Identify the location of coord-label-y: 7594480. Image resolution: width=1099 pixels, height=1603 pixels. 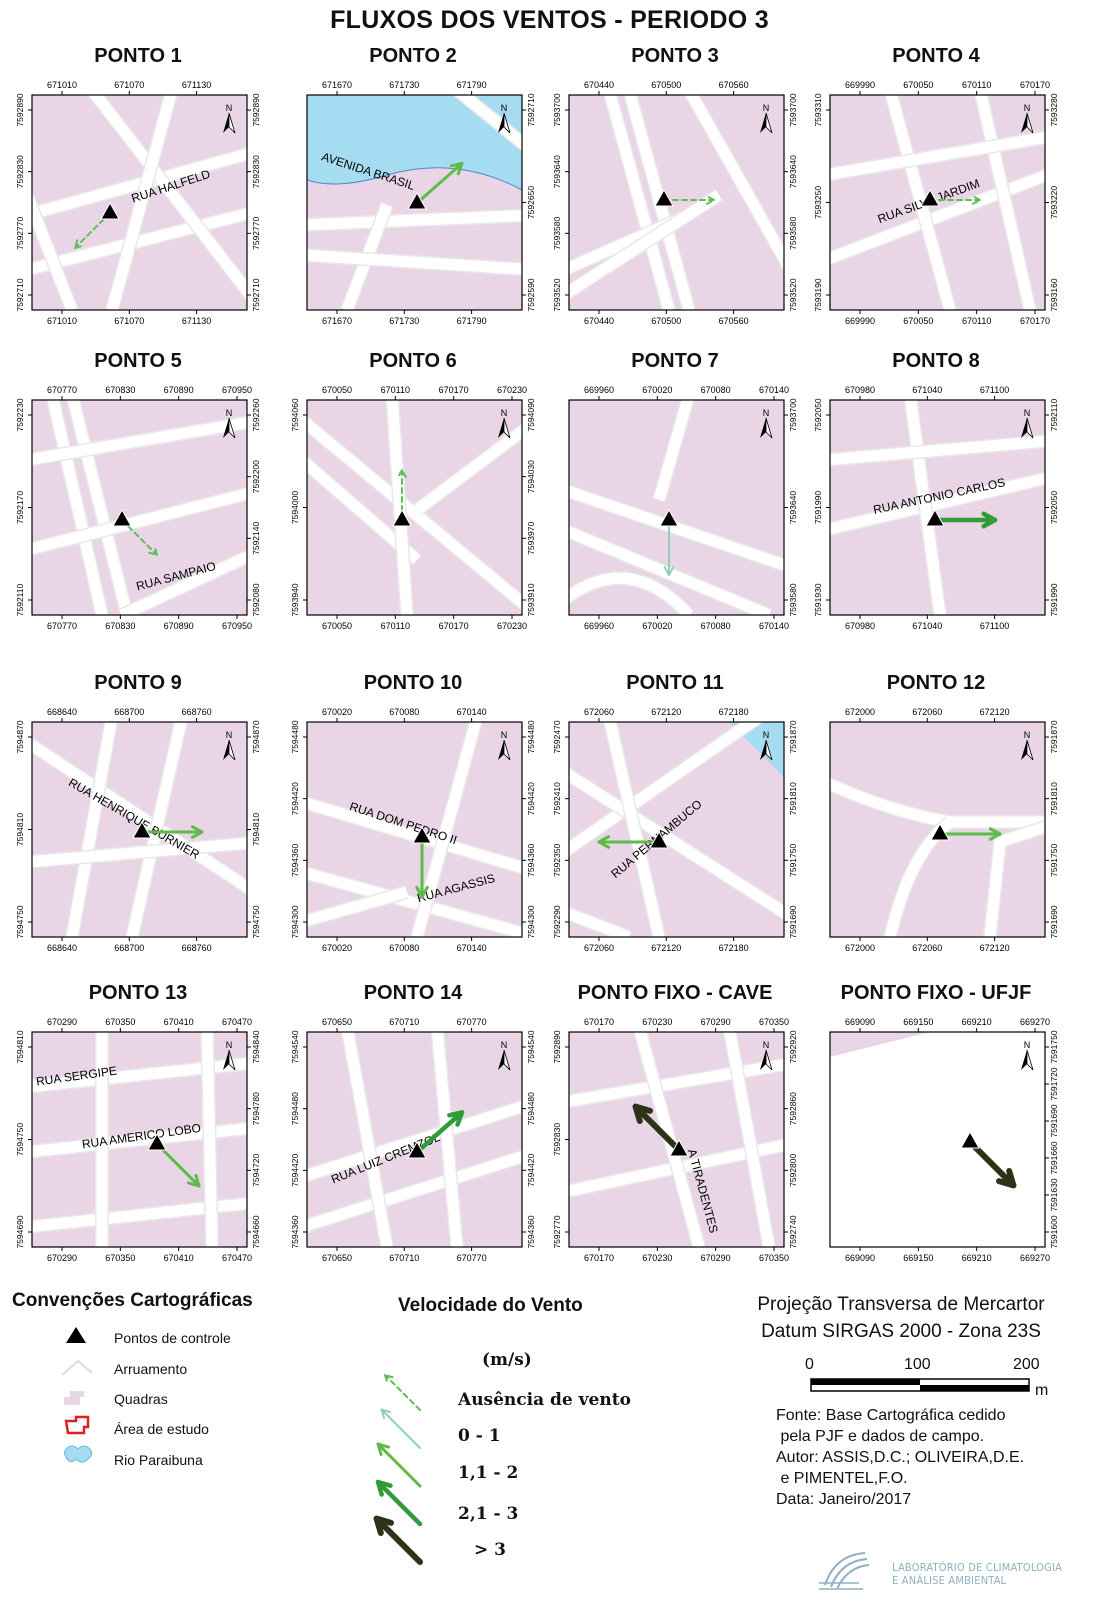
(295, 736).